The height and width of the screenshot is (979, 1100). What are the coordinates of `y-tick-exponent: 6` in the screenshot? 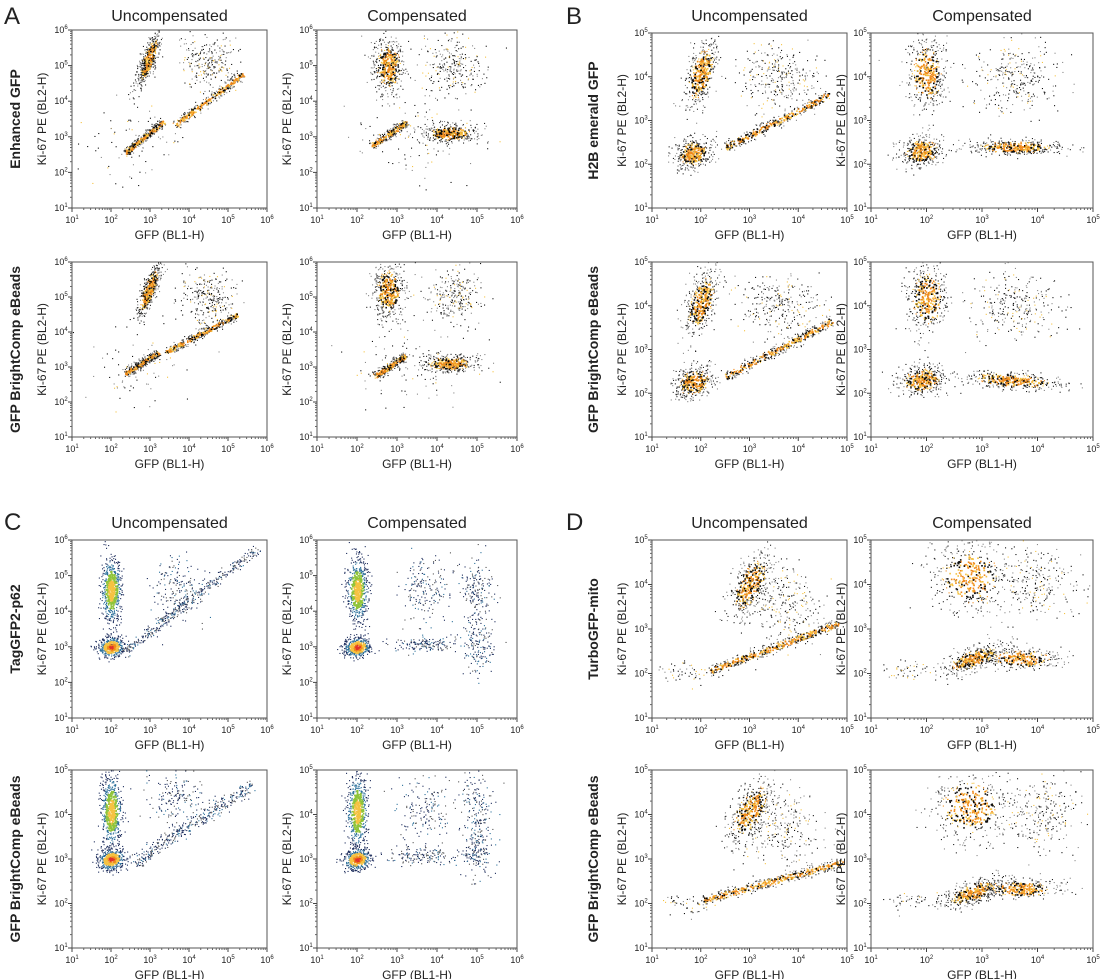 It's located at (66, 28).